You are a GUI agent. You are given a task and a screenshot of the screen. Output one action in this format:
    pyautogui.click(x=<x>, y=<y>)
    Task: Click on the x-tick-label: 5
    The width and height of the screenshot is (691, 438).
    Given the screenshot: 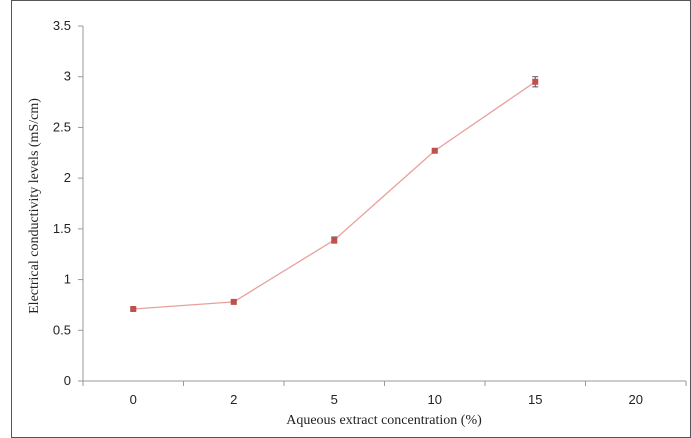 What is the action you would take?
    pyautogui.click(x=334, y=399)
    